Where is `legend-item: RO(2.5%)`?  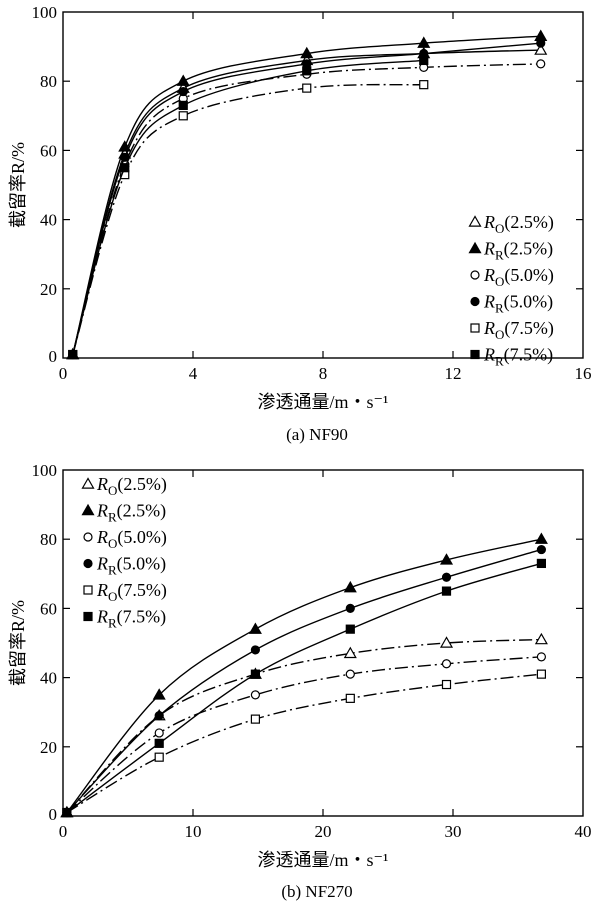
legend-item: RO(2.5%) is located at coordinates (124, 486).